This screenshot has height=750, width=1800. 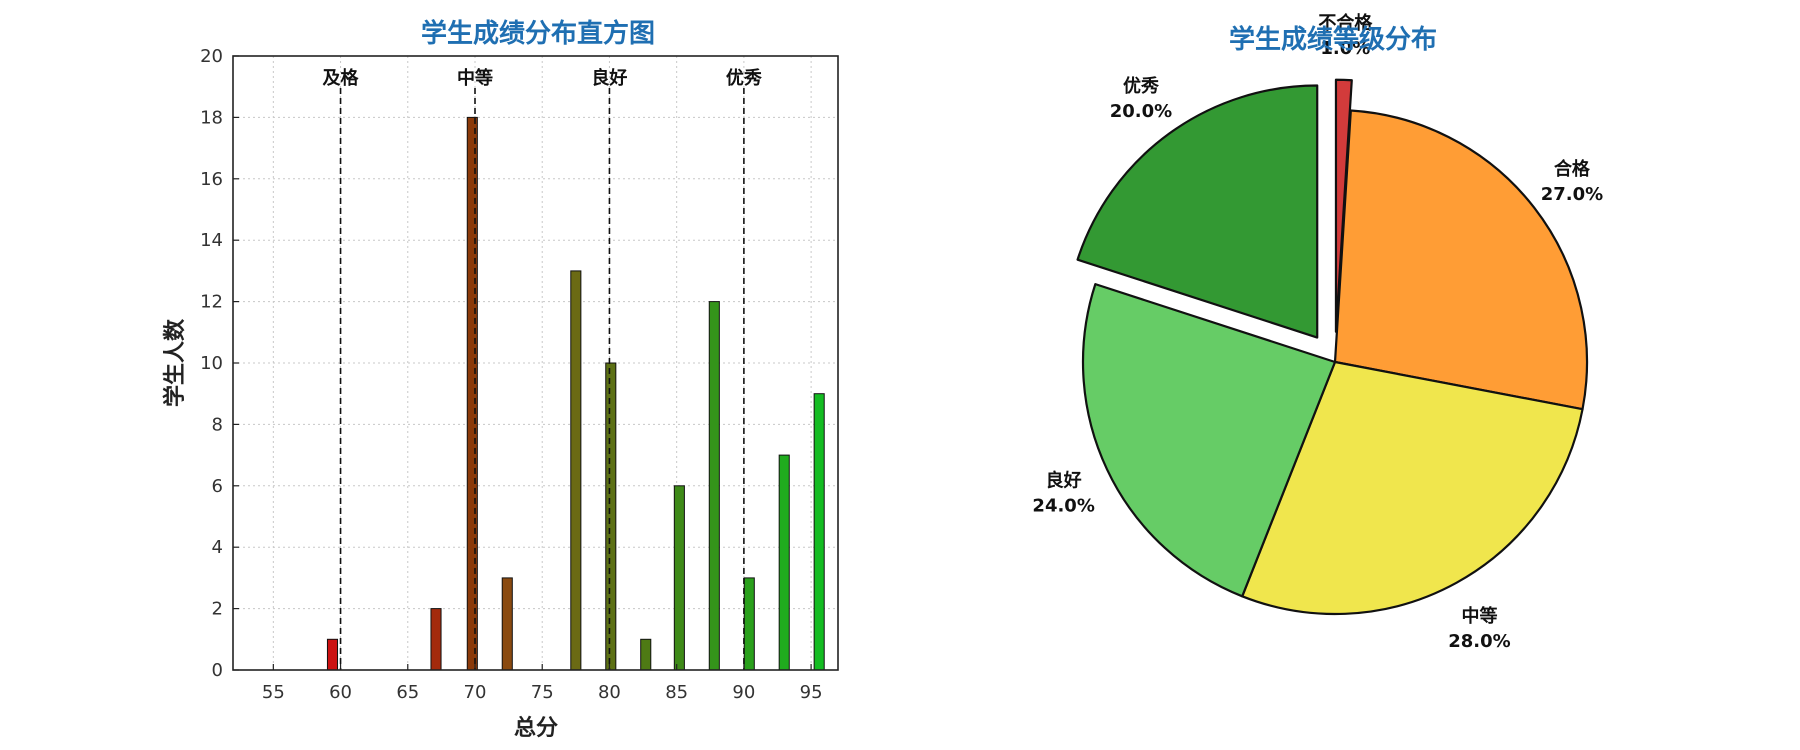 What do you see at coordinates (1572, 169) in the screenshot?
I see `pie-slice-label: 合格` at bounding box center [1572, 169].